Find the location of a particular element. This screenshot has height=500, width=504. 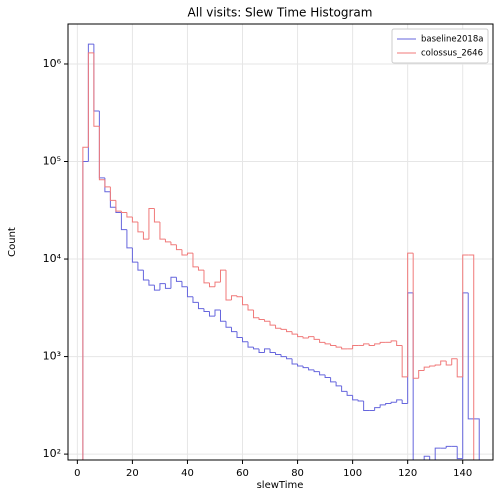

chart-title: All visits: Slew Time Histogram is located at coordinates (280, 13).